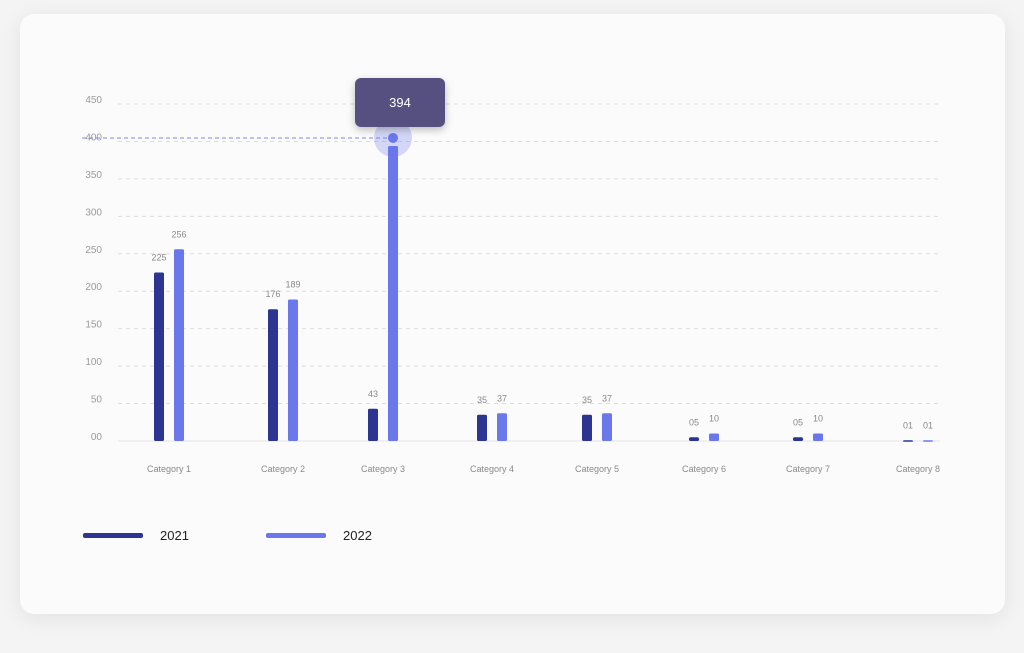  I want to click on tooltip: 394, so click(400, 102).